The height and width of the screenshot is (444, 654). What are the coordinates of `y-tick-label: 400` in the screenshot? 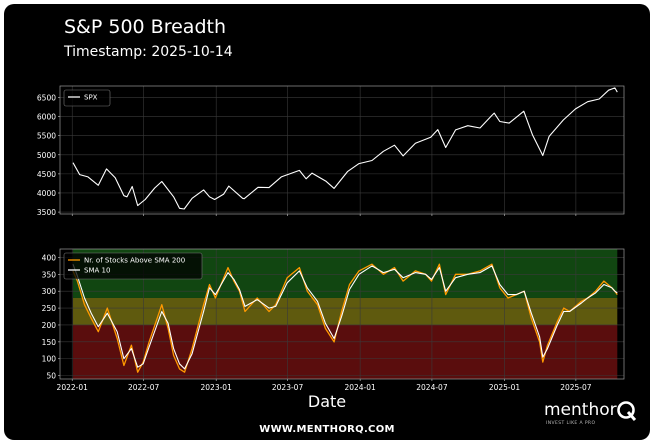 It's located at (49, 257).